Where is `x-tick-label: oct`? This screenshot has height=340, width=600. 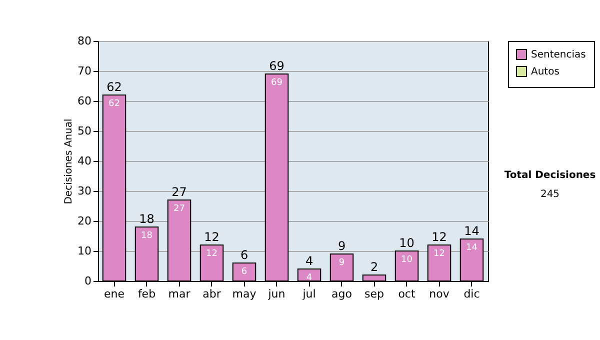 x-tick-label: oct is located at coordinates (407, 294).